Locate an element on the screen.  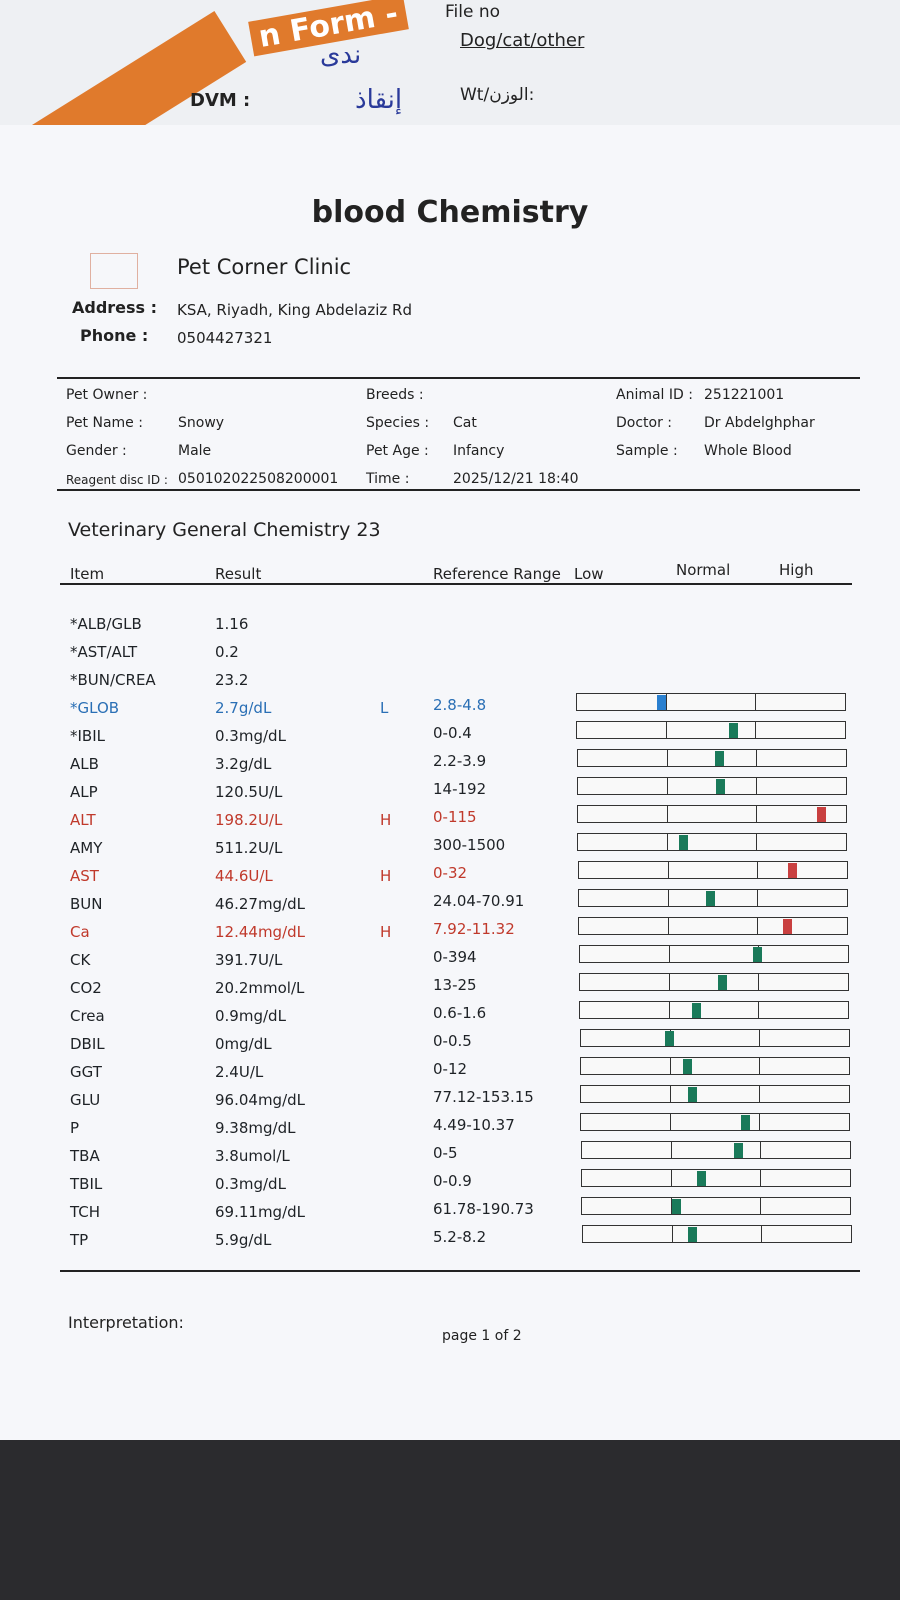
species-options: Dog/cat/other is located at coordinates (522, 40).